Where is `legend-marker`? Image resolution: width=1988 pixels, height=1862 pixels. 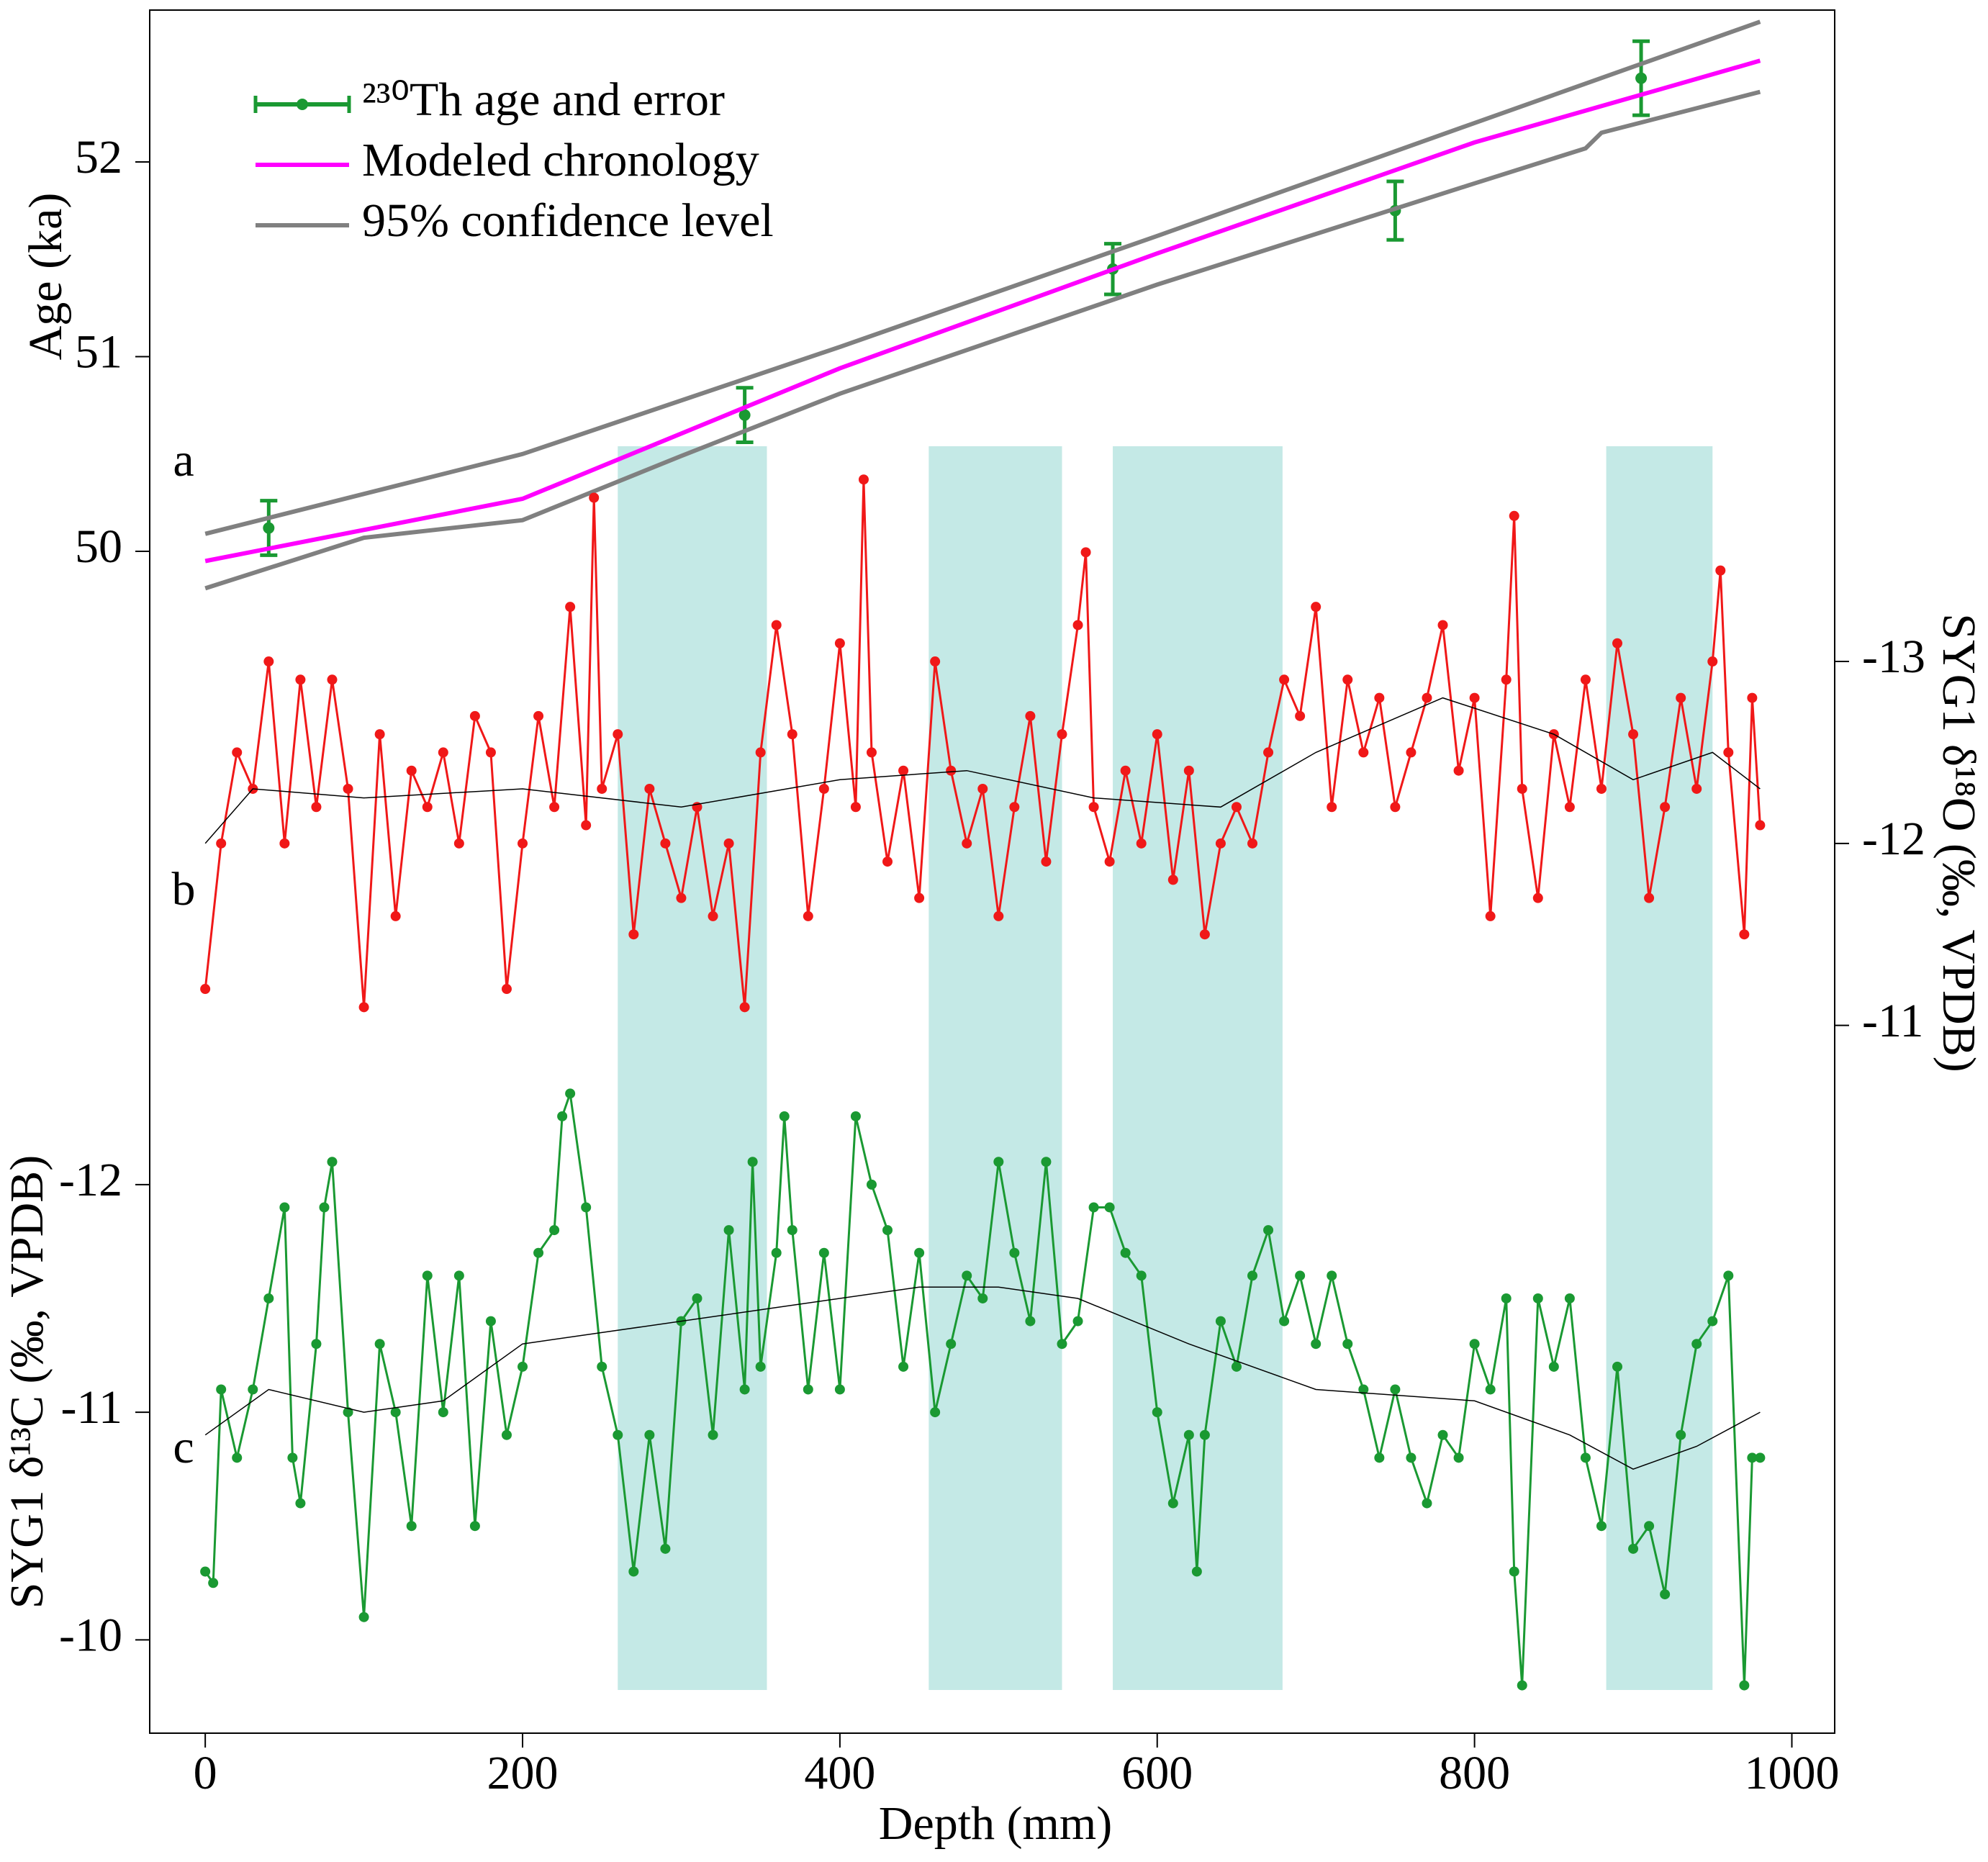 legend-marker is located at coordinates (303, 104).